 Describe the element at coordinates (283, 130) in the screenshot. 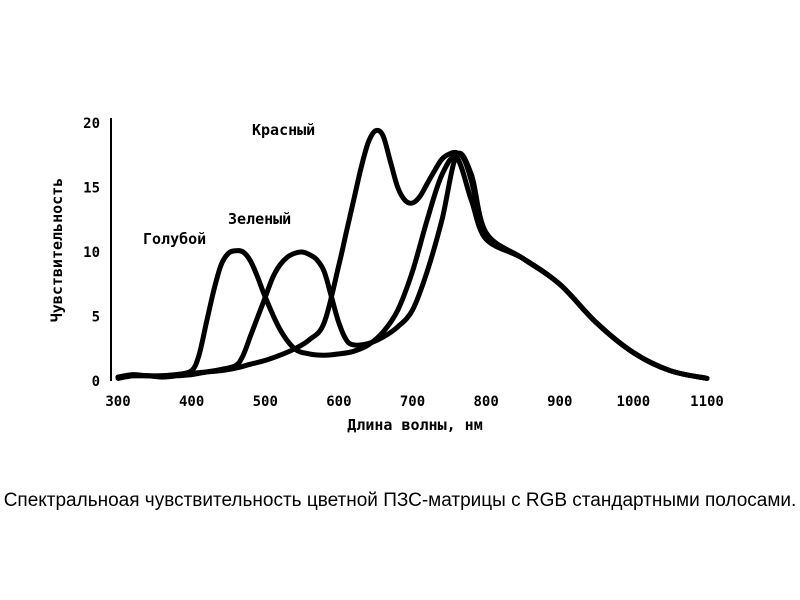

I see `series-label-red: Красный` at that location.